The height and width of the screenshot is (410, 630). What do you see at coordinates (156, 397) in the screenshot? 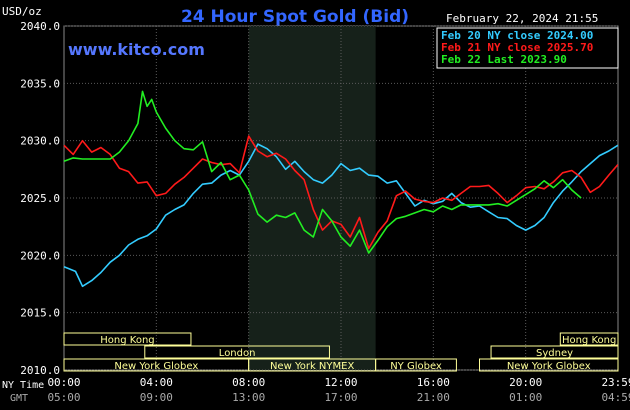
I see `gmt-tick-label-1: 09:00` at bounding box center [156, 397].